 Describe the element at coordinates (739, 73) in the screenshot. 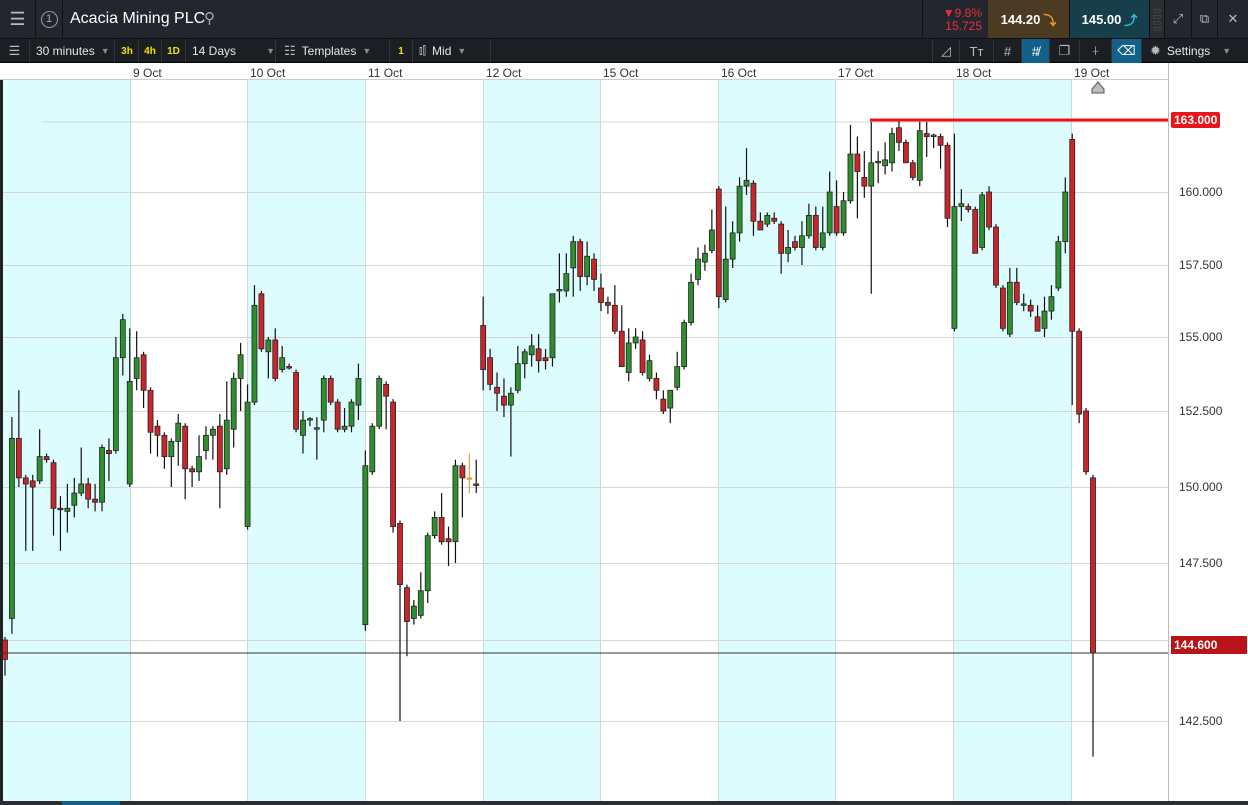

I see `date-label: 16 Oct` at that location.